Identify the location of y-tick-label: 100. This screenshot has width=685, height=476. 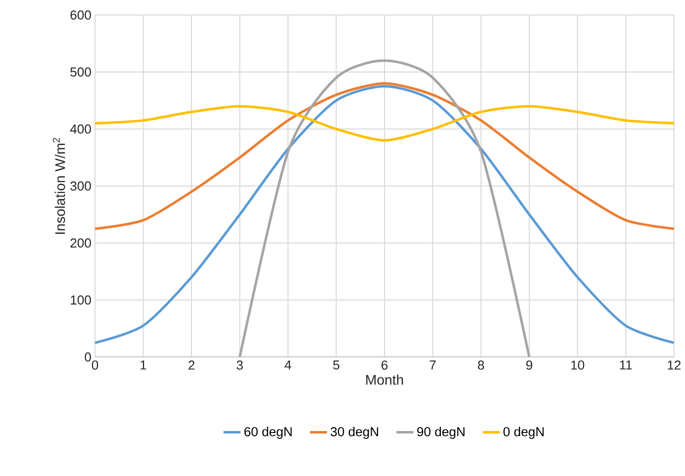
(80, 300).